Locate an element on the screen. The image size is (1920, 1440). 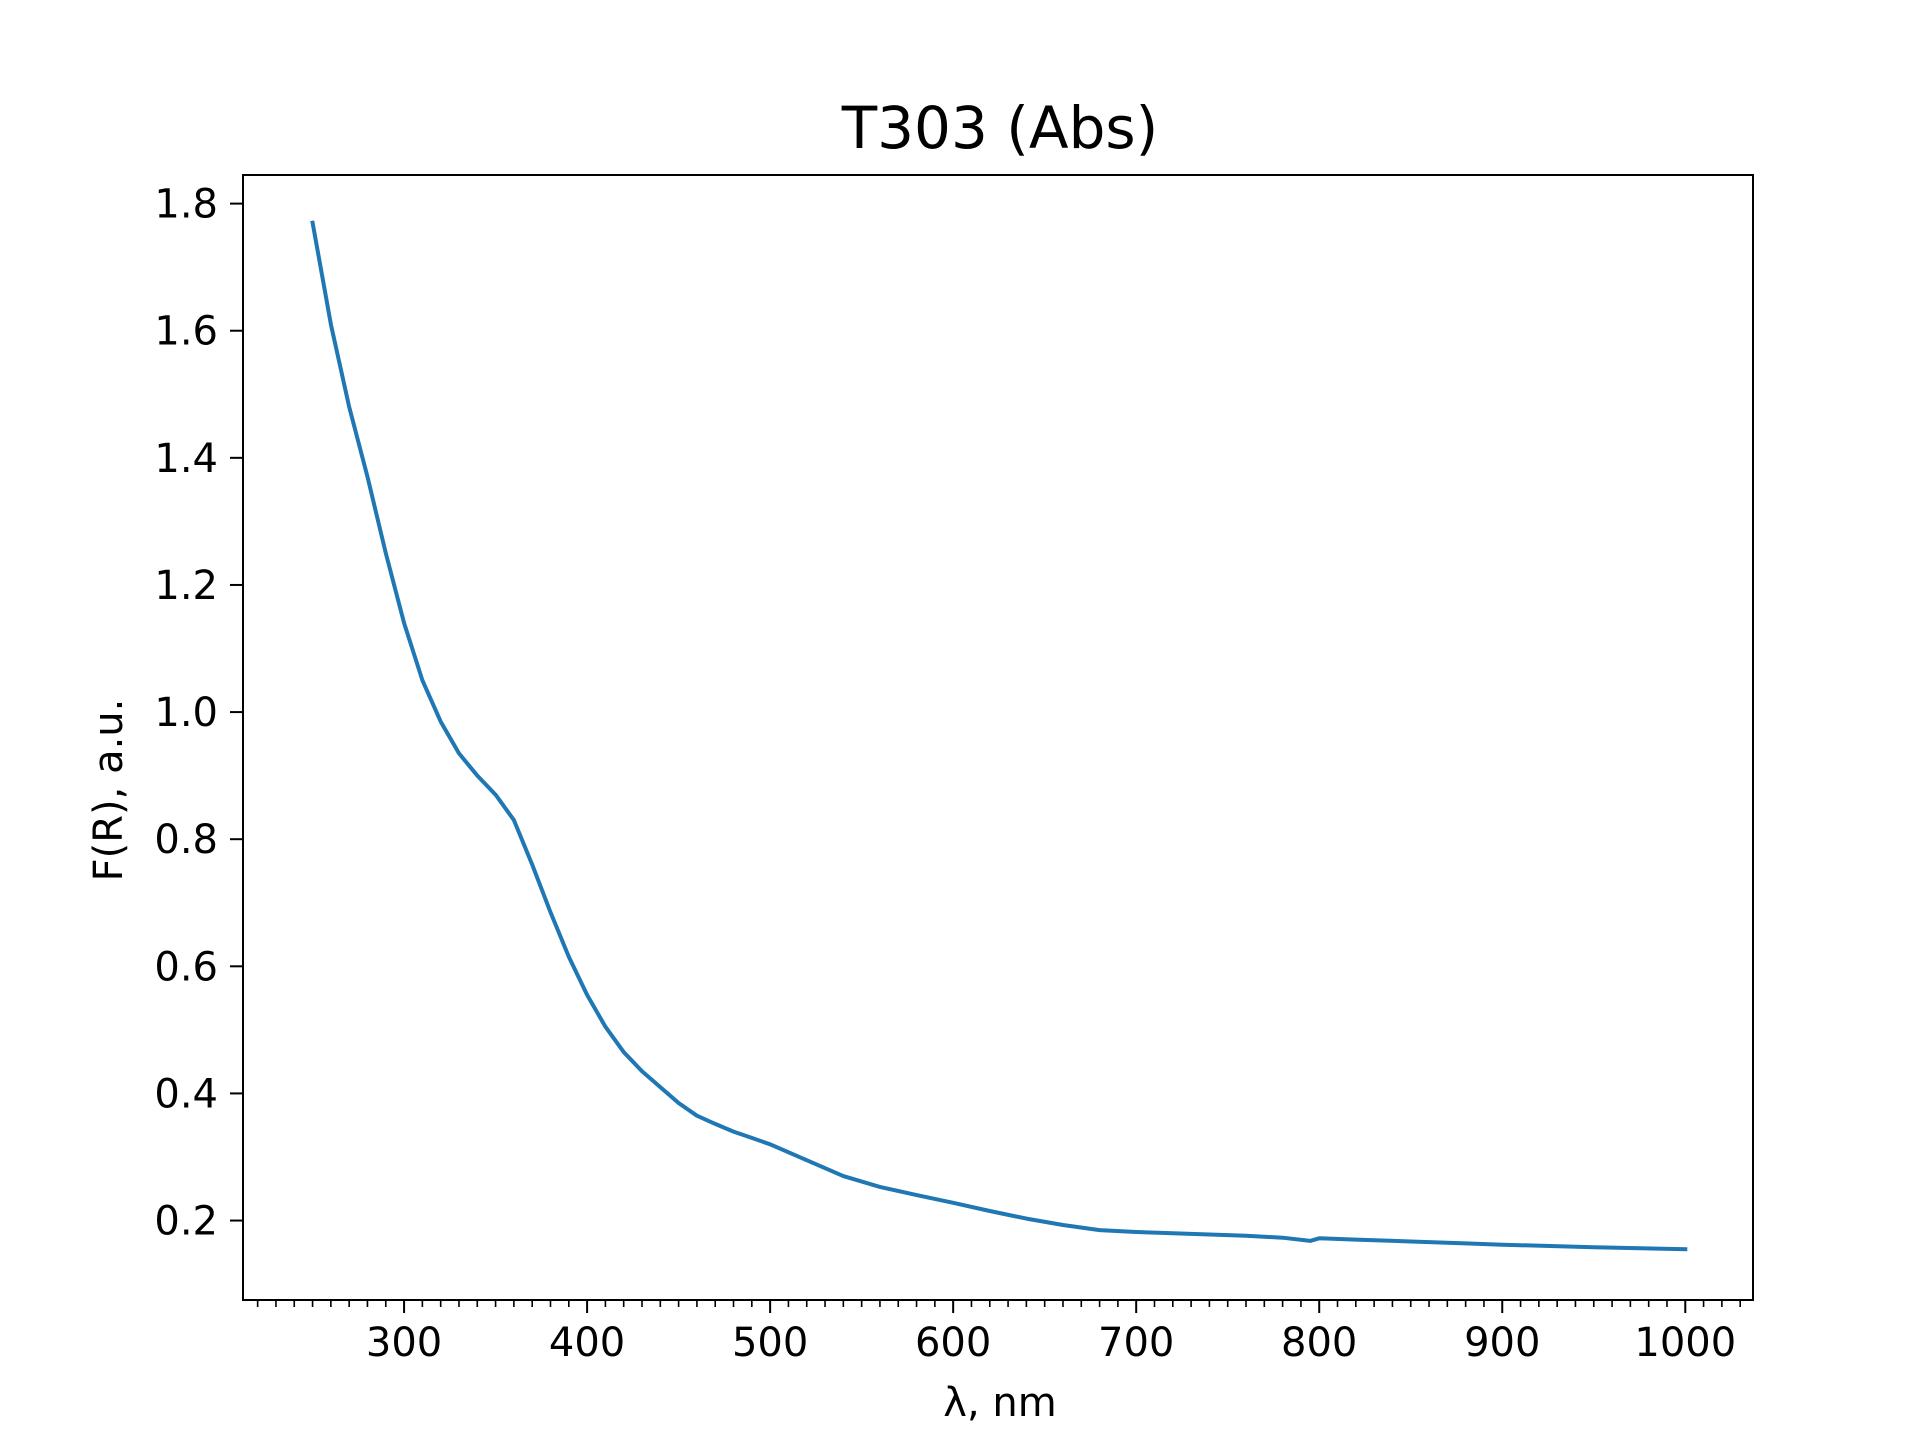
x-tick-label-600: 600 is located at coordinates (953, 1343).